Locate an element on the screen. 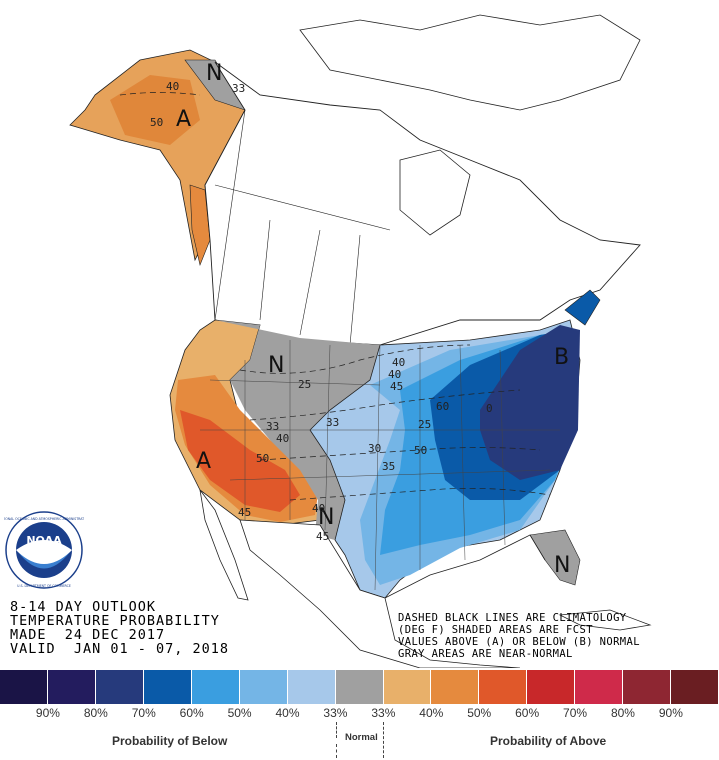  note-line-1: DASHED BLACK LINES ARE CLIMATOLOGY is located at coordinates (512, 618).